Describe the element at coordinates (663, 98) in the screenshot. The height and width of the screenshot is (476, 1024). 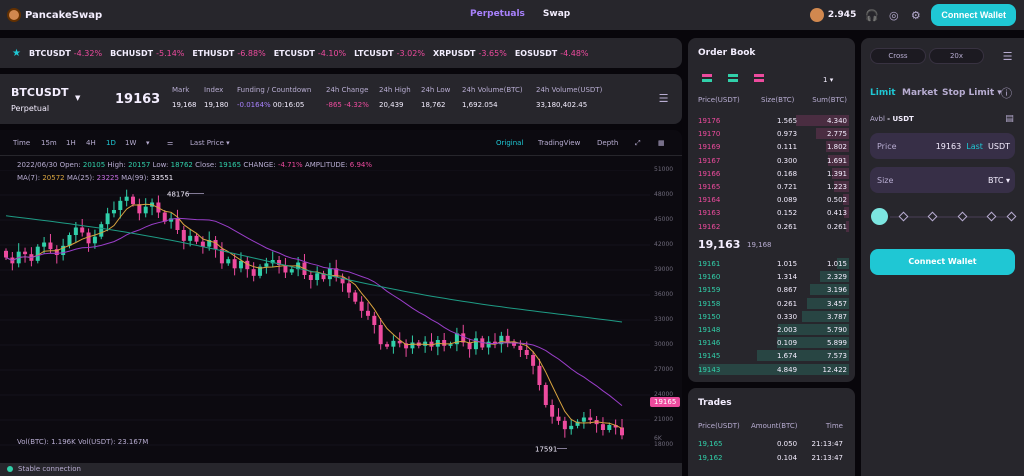
I see `settings-sliders-icon: ☰` at that location.